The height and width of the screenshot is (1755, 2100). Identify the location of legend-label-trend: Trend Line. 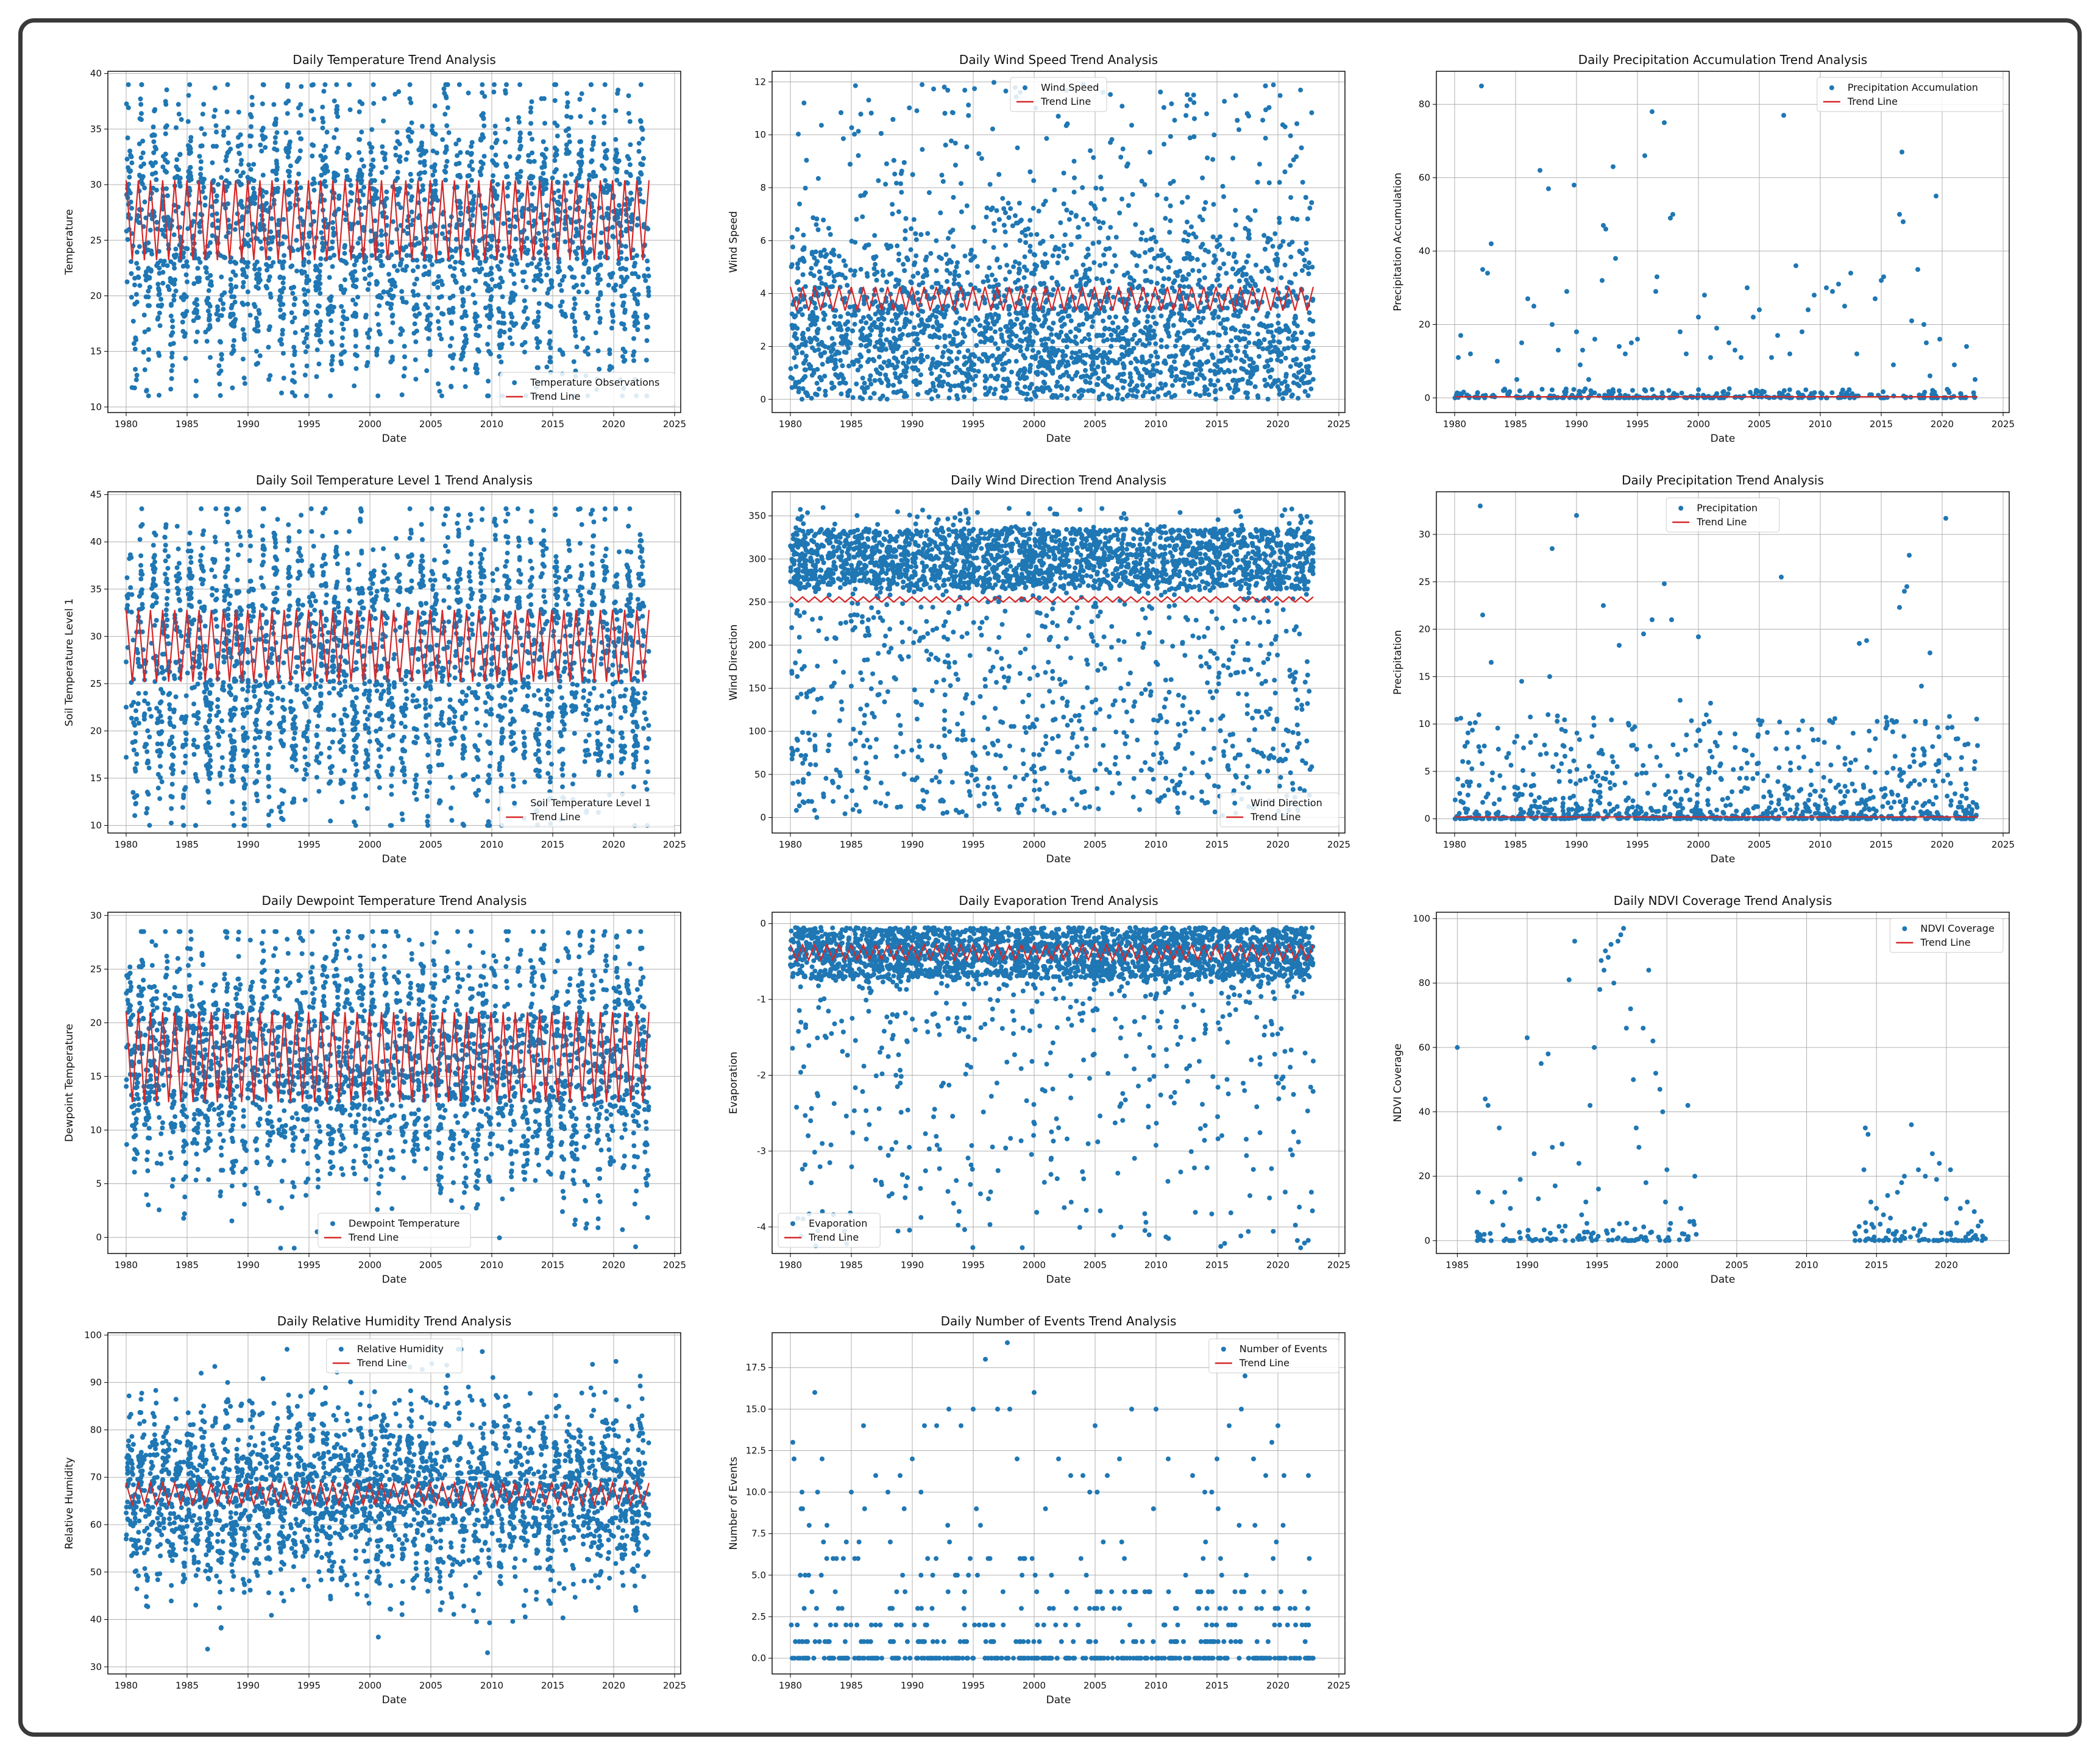
(555, 396).